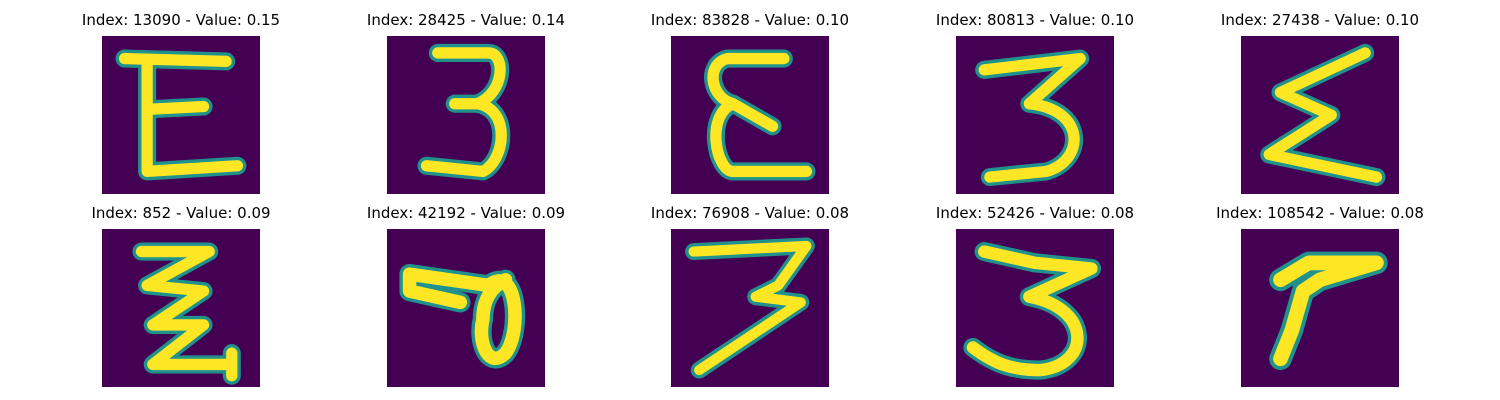 The width and height of the screenshot is (1500, 400). I want to click on panel-title: Index: 13090 - Value: 0.15, so click(181, 20).